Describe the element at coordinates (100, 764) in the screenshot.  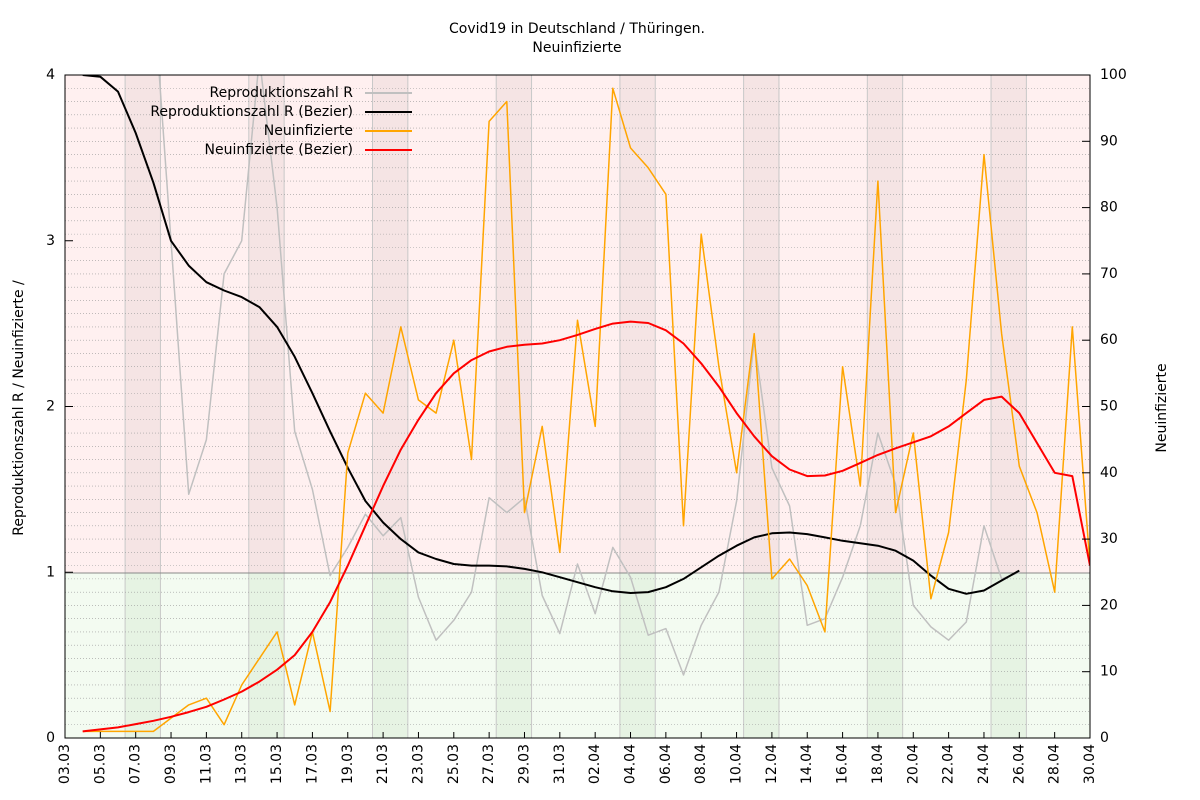
I see `x-tick-label: 05.03` at that location.